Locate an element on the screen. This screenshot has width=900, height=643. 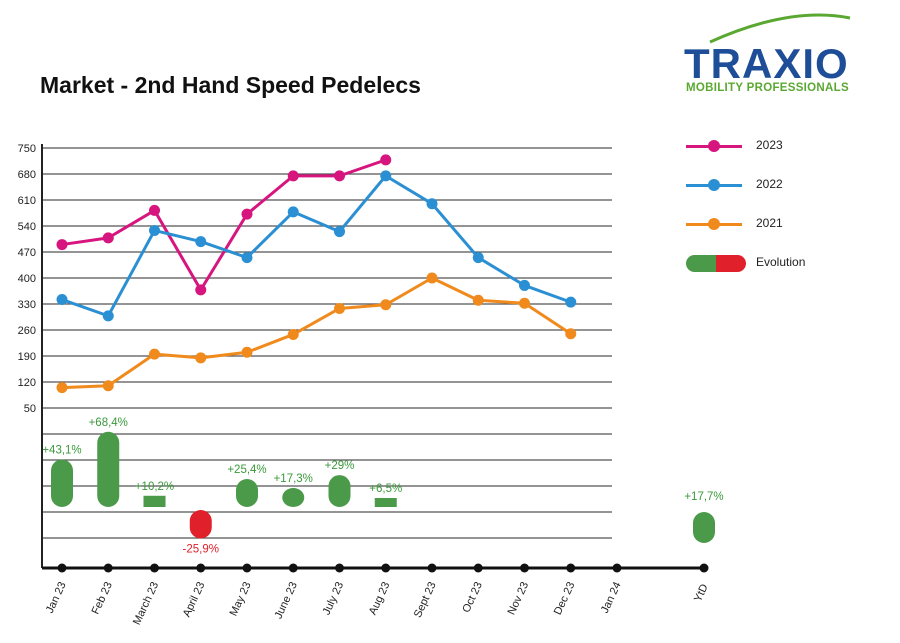
y-tick-label: 190 is located at coordinates (27, 357).